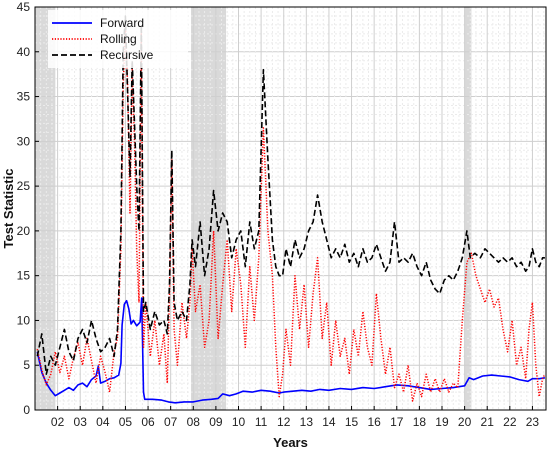 The height and width of the screenshot is (453, 550). I want to click on y-tick-label: 20, so click(24, 231).